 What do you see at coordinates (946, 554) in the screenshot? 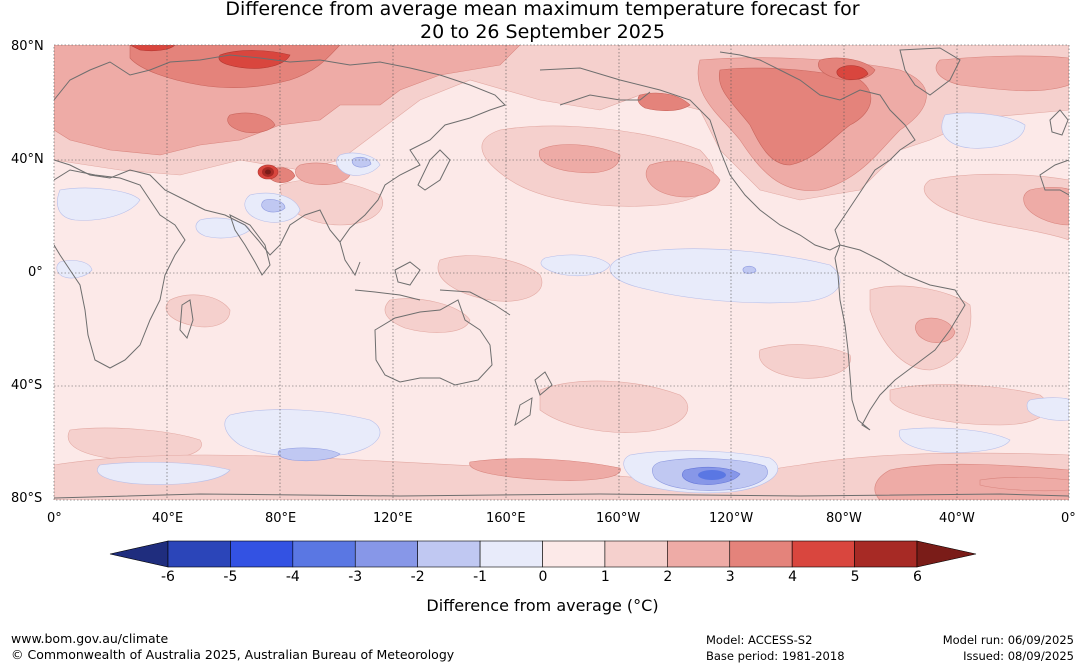
I see `colorbar-extend-high` at bounding box center [946, 554].